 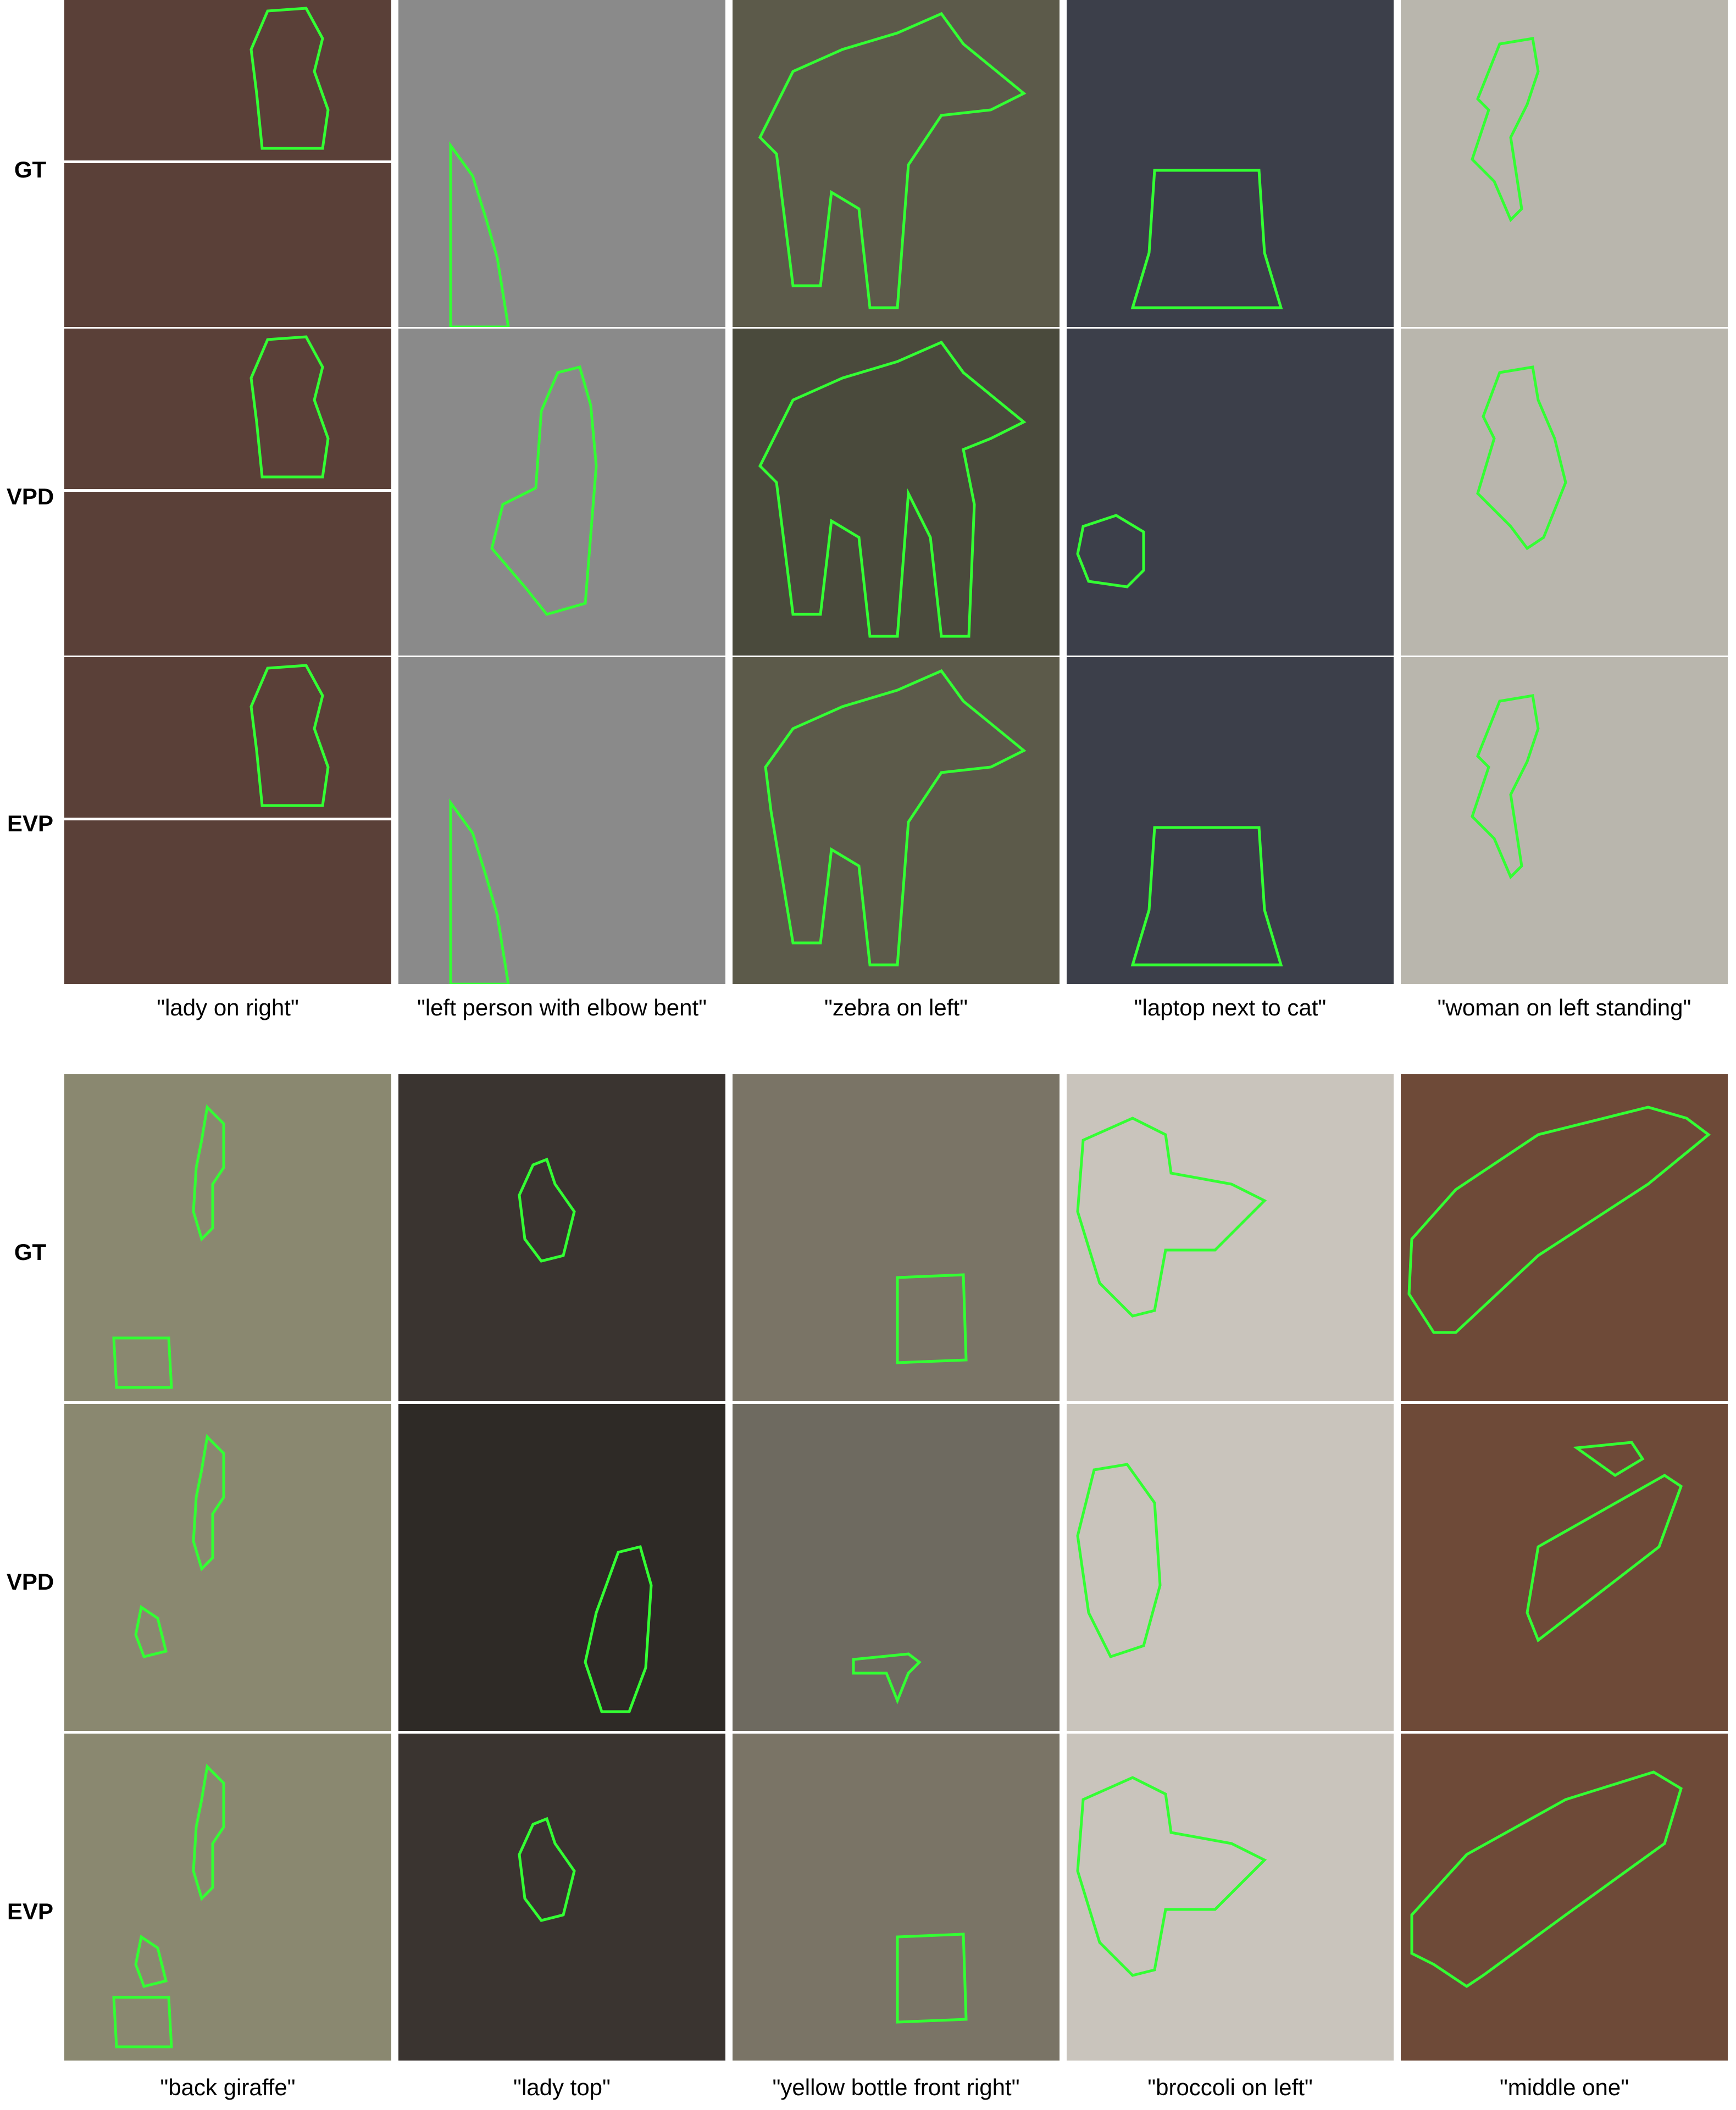 What do you see at coordinates (1230, 2087) in the screenshot?
I see `caption: "broccoli on left"` at bounding box center [1230, 2087].